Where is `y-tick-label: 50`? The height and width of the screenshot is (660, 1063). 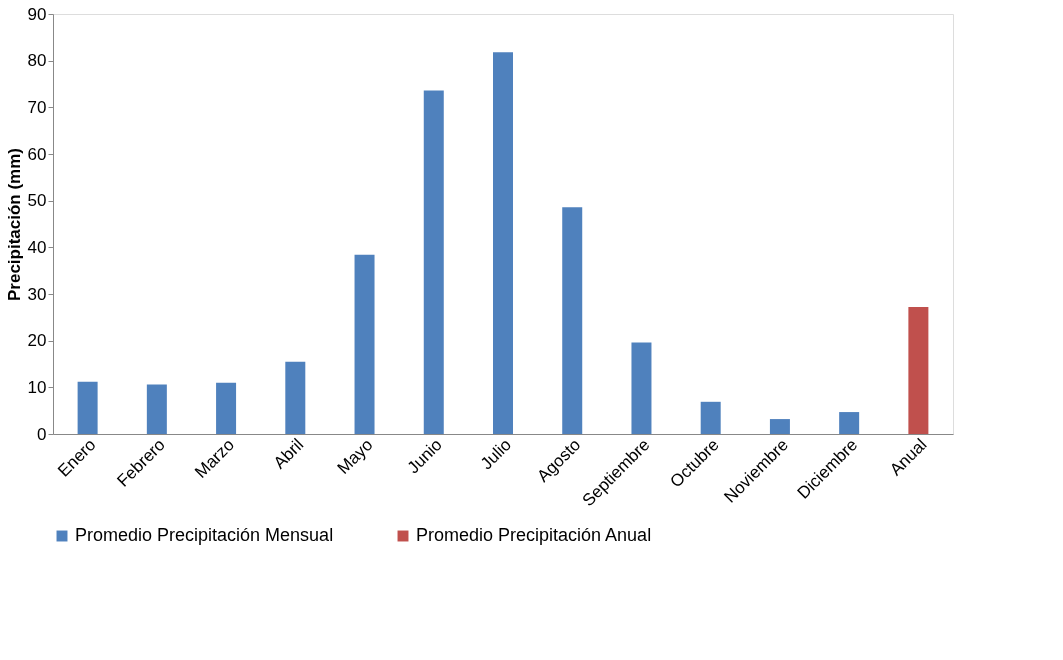 y-tick-label: 50 is located at coordinates (37, 201).